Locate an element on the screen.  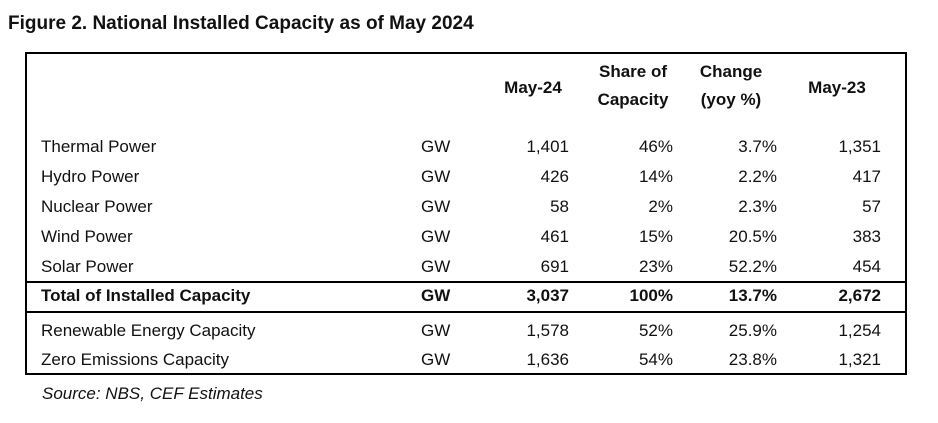
row-may23: 1,321 is located at coordinates (859, 359).